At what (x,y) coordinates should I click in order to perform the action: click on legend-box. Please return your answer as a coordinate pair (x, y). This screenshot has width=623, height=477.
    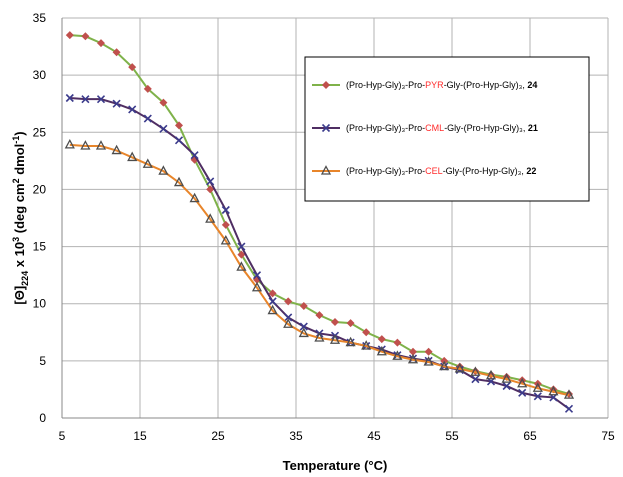
    Looking at the image, I should click on (447, 129).